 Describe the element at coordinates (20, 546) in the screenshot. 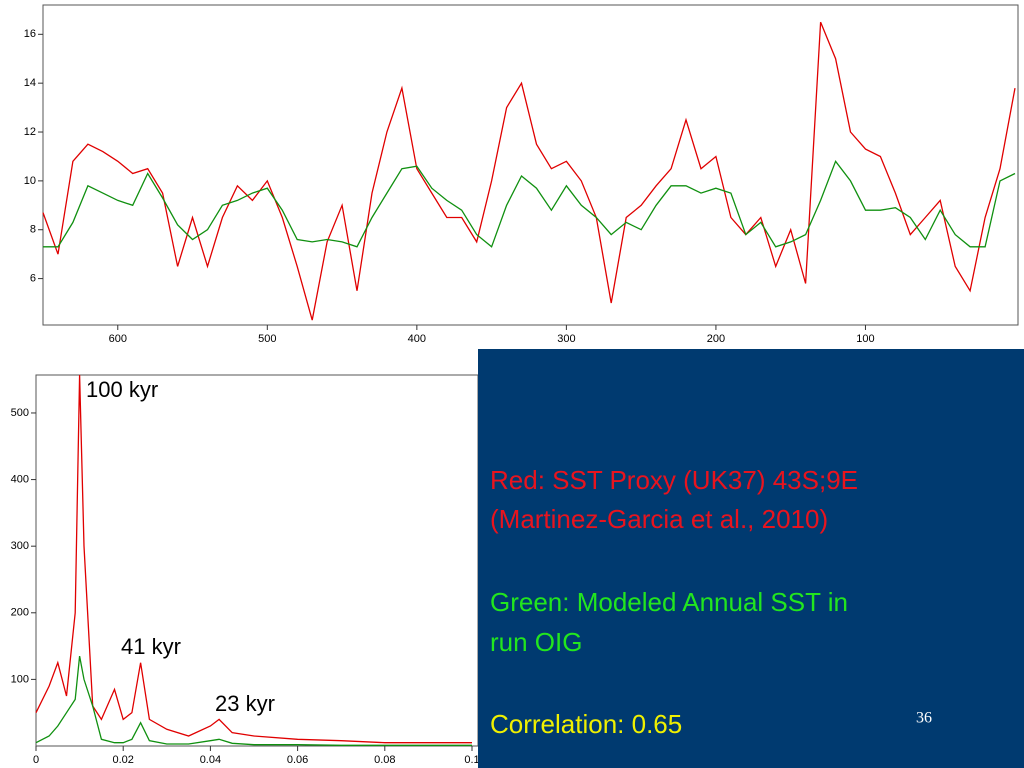

I see `y-tick-label: 300` at that location.